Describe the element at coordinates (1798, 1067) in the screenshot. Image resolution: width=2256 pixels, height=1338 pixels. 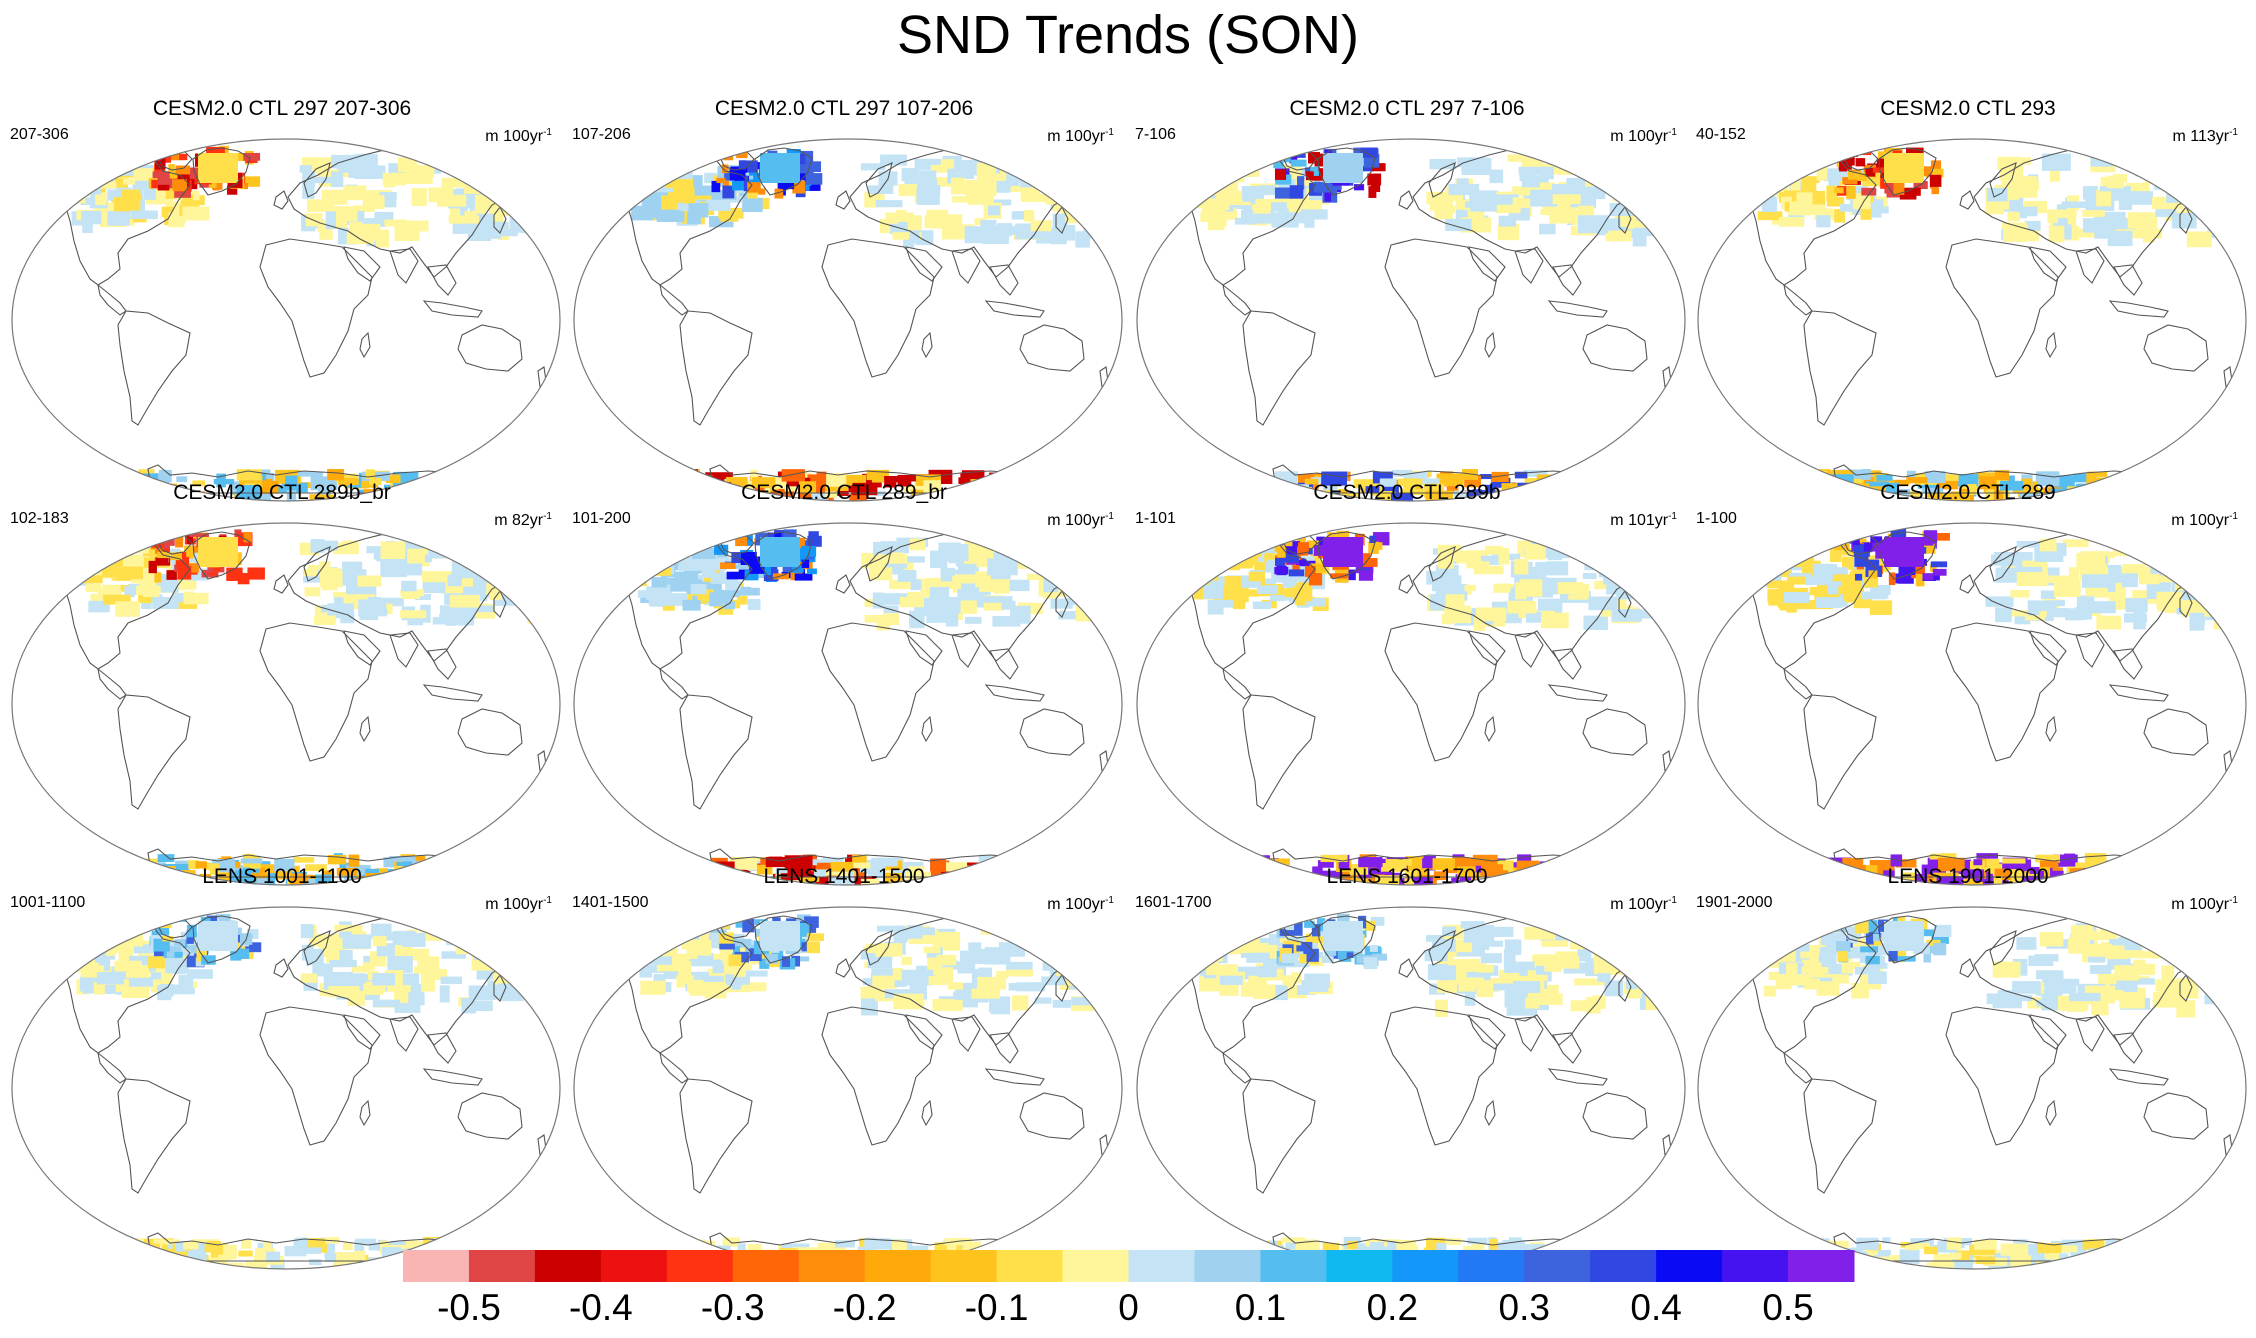
I see `coastline-centralam` at that location.